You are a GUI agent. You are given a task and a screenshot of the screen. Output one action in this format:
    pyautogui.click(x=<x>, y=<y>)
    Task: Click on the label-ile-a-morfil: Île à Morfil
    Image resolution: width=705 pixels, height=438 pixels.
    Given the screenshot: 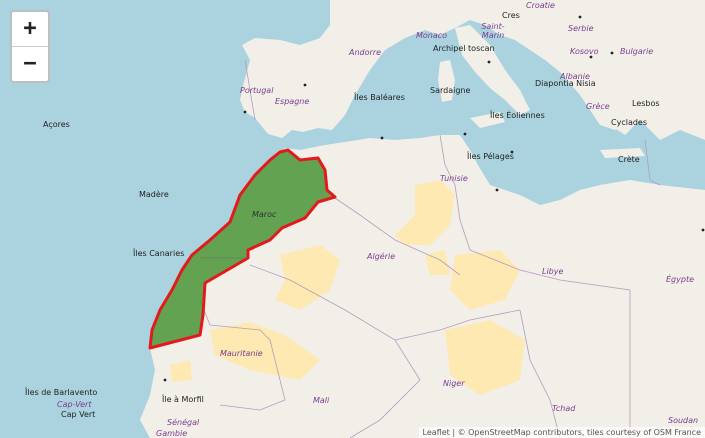 What is the action you would take?
    pyautogui.click(x=183, y=399)
    